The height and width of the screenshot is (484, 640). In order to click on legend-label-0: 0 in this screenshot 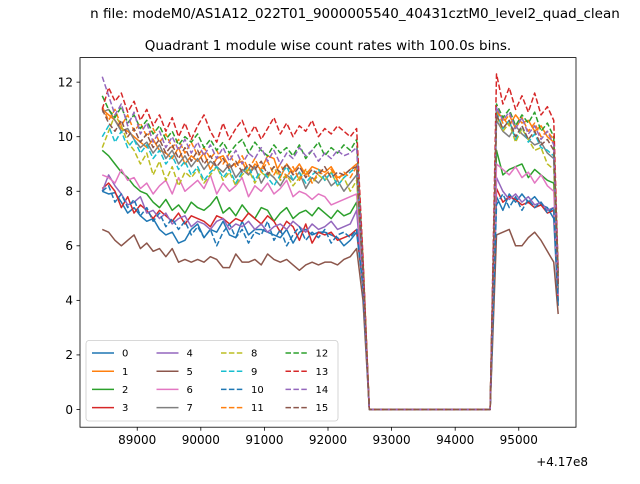, I will do `click(125, 354)`.